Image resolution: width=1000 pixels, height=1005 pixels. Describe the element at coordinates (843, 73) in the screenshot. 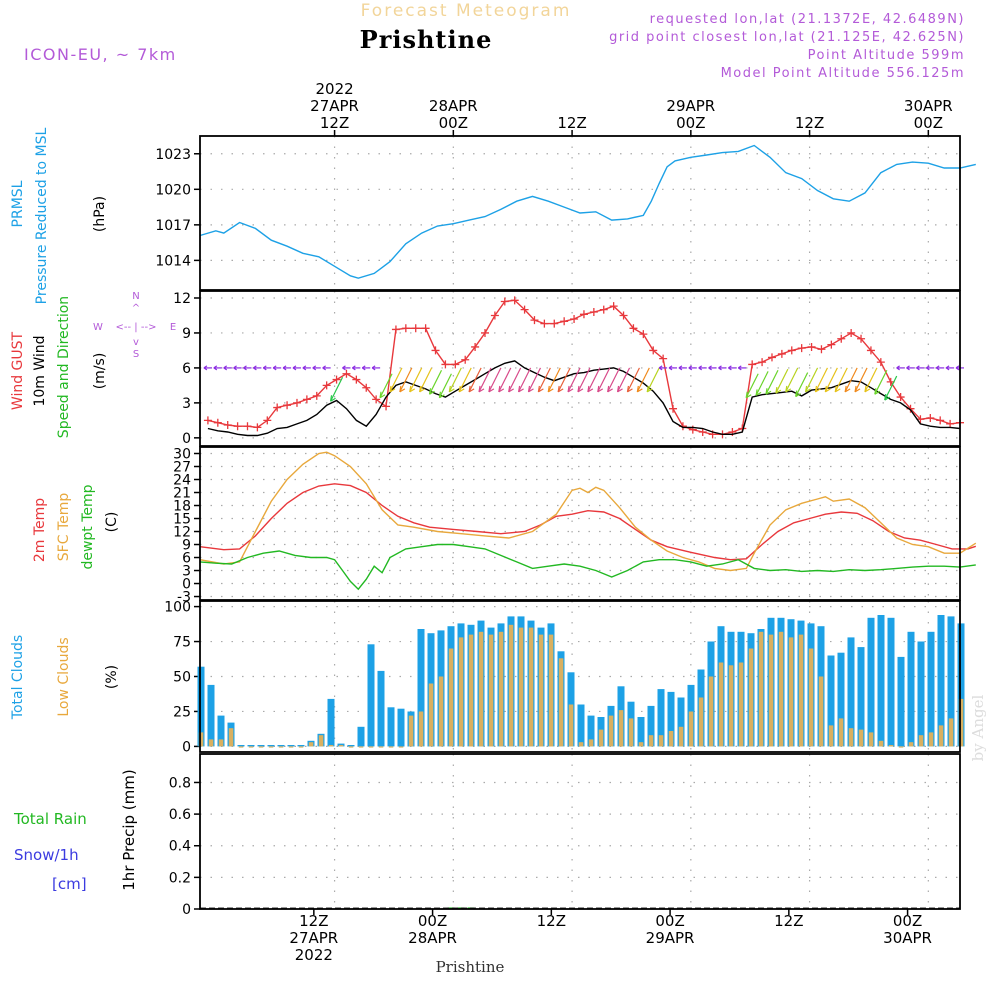

I see `model-altitude: Model Point Altitude 556.125m` at that location.